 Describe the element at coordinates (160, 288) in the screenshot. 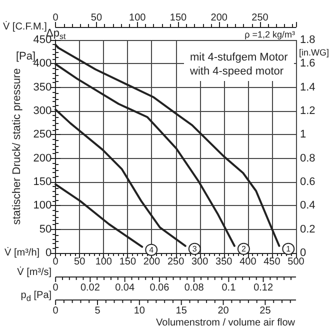

I see `text: 0.06` at that location.